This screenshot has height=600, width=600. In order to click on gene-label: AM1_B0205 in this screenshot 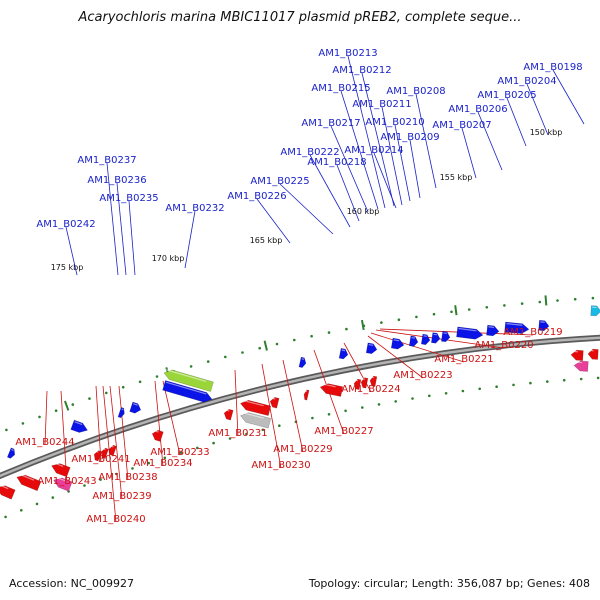, I will do `click(506, 95)`.